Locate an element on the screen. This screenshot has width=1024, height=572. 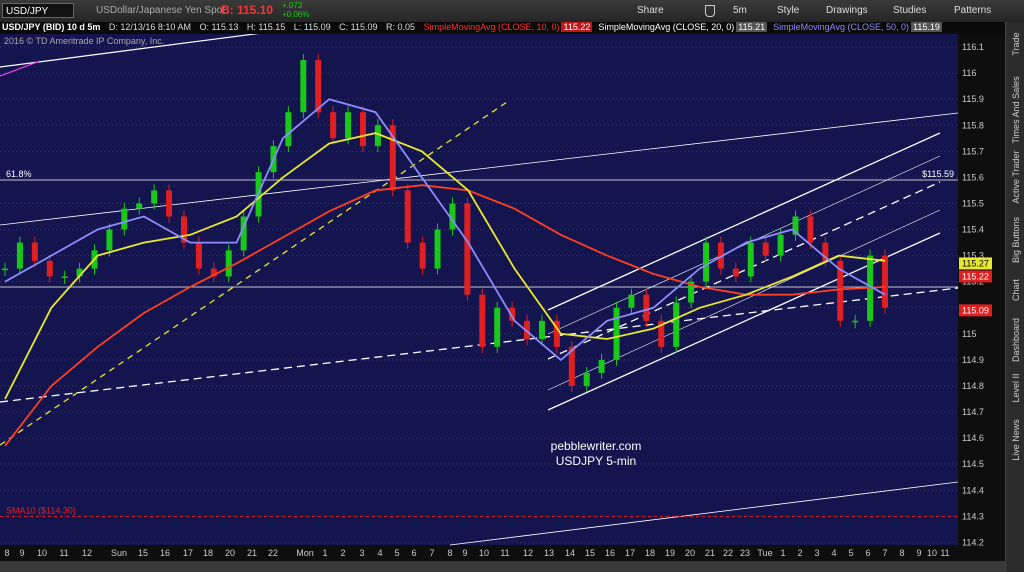
change: +.073 is located at coordinates (292, 5).